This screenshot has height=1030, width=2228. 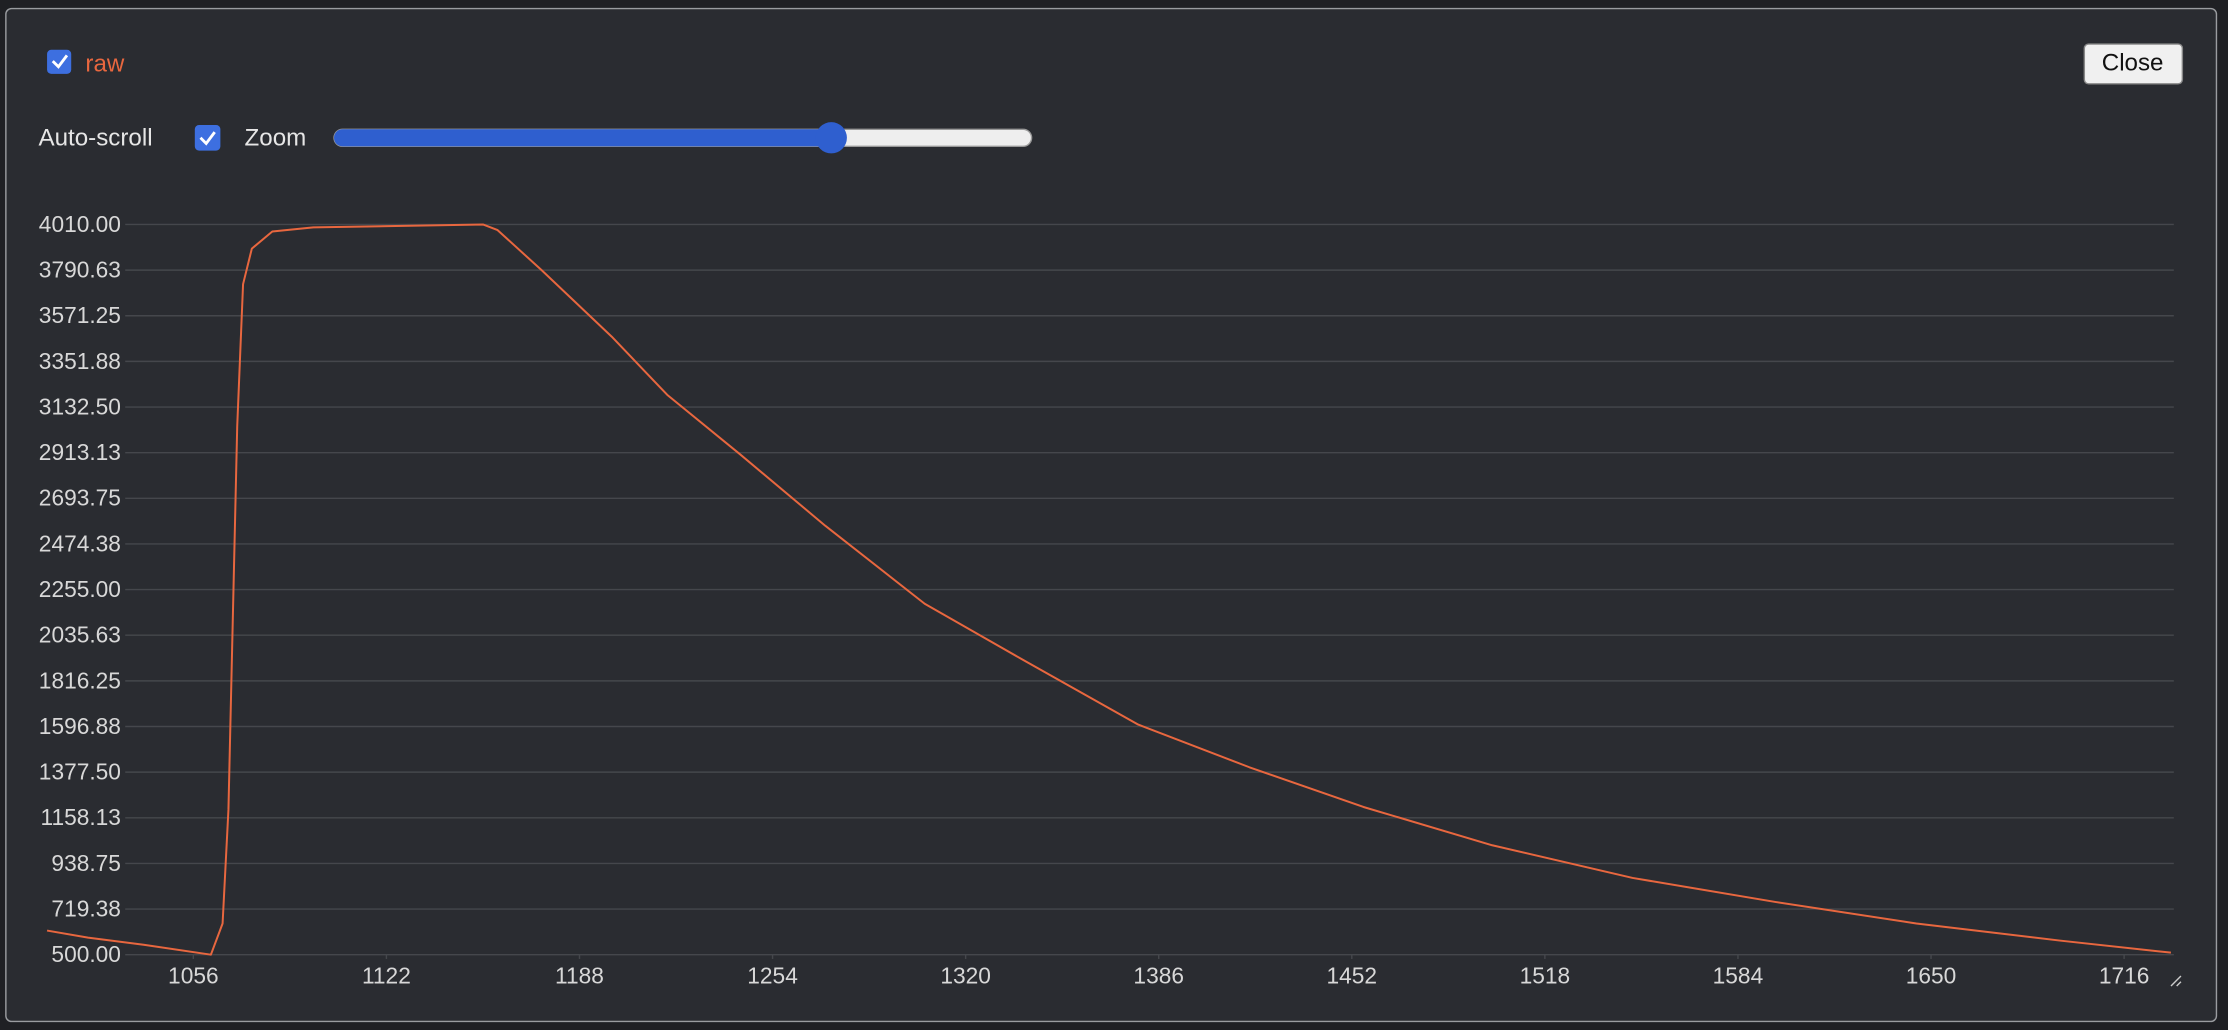 What do you see at coordinates (80, 498) in the screenshot?
I see `y-tick-label: 2693.75` at bounding box center [80, 498].